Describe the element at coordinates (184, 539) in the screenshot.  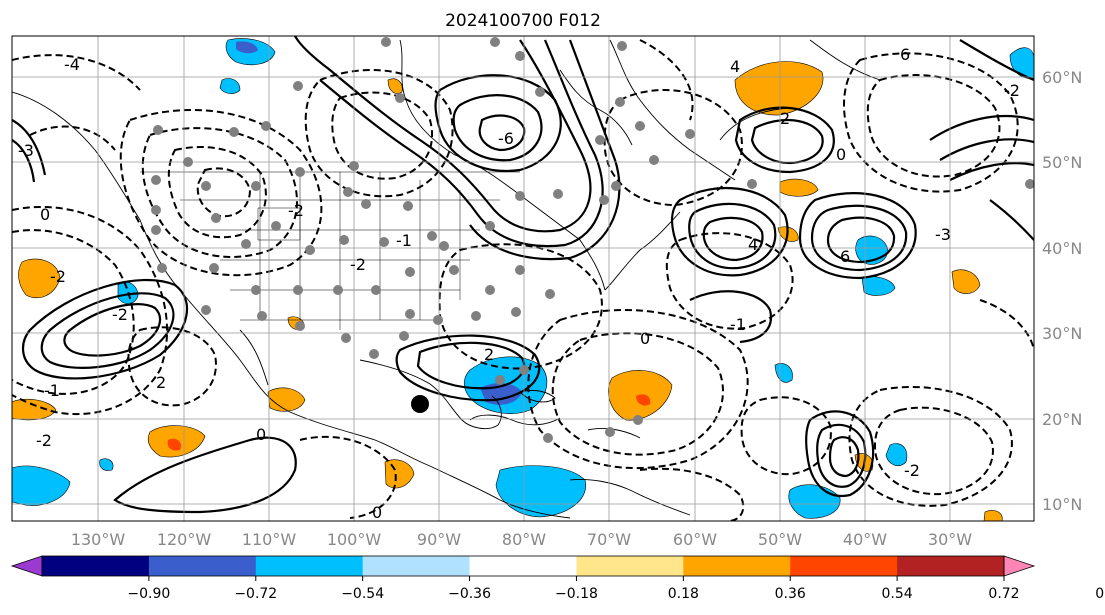
I see `lon-tick: 120°W` at that location.